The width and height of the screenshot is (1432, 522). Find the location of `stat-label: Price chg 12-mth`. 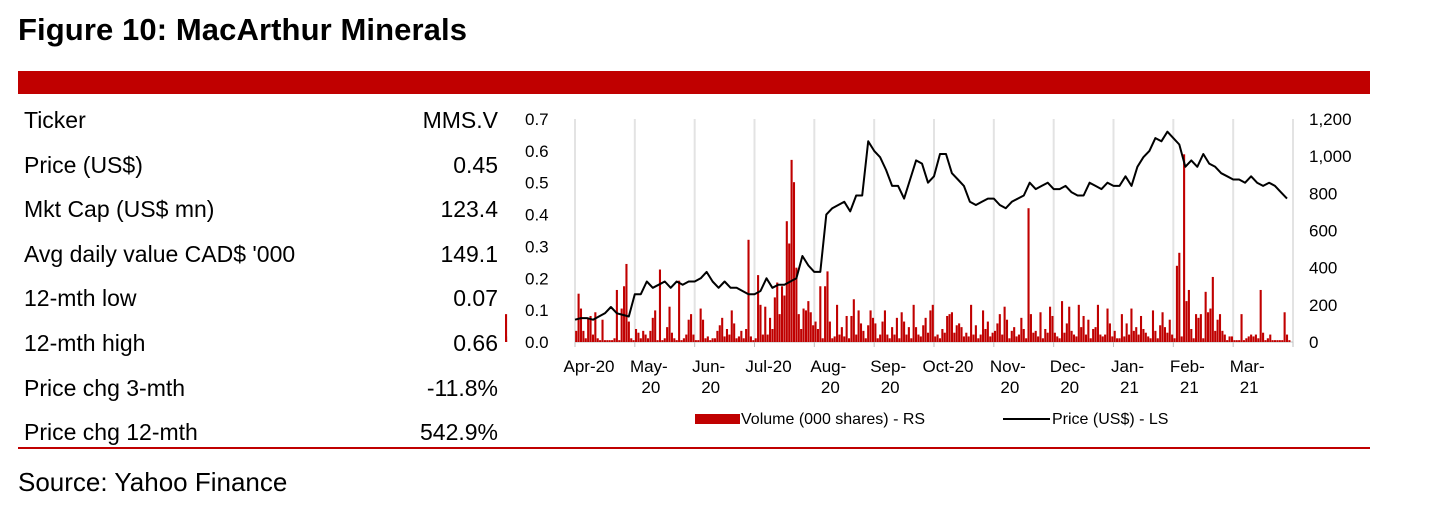

stat-label: Price chg 12-mth is located at coordinates (111, 432).